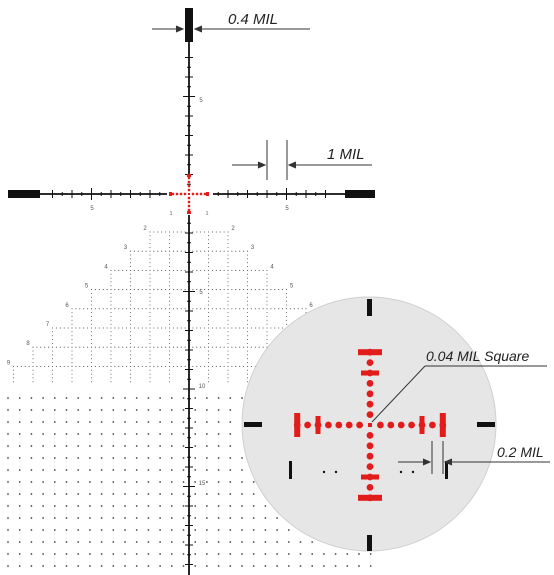  What do you see at coordinates (231, 29) in the screenshot?
I see `thick-post-dimension` at bounding box center [231, 29].